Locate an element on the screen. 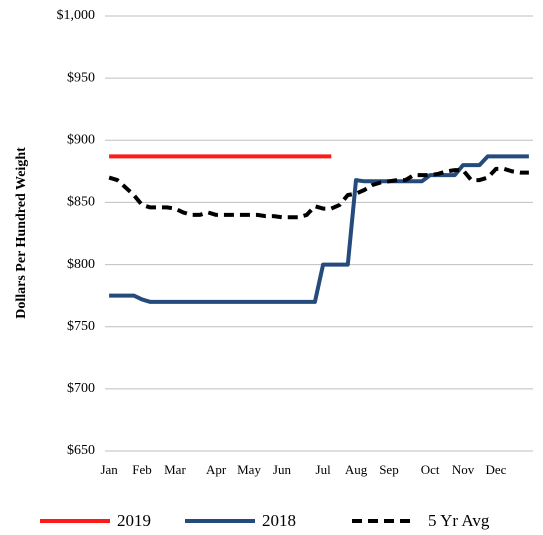 This screenshot has height=535, width=543. y-tick-label: $1,000 is located at coordinates (76, 15).